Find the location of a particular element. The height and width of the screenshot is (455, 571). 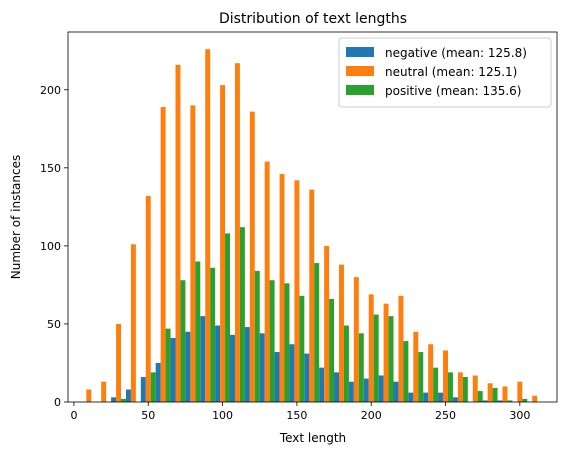

y-tick-label: 100 is located at coordinates (50, 246).